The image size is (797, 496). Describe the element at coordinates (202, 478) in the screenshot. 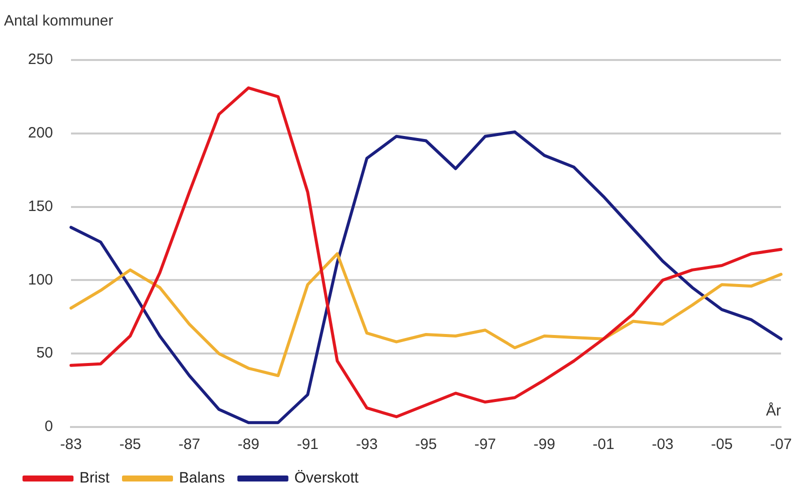

I see `legend-label: Balans` at that location.